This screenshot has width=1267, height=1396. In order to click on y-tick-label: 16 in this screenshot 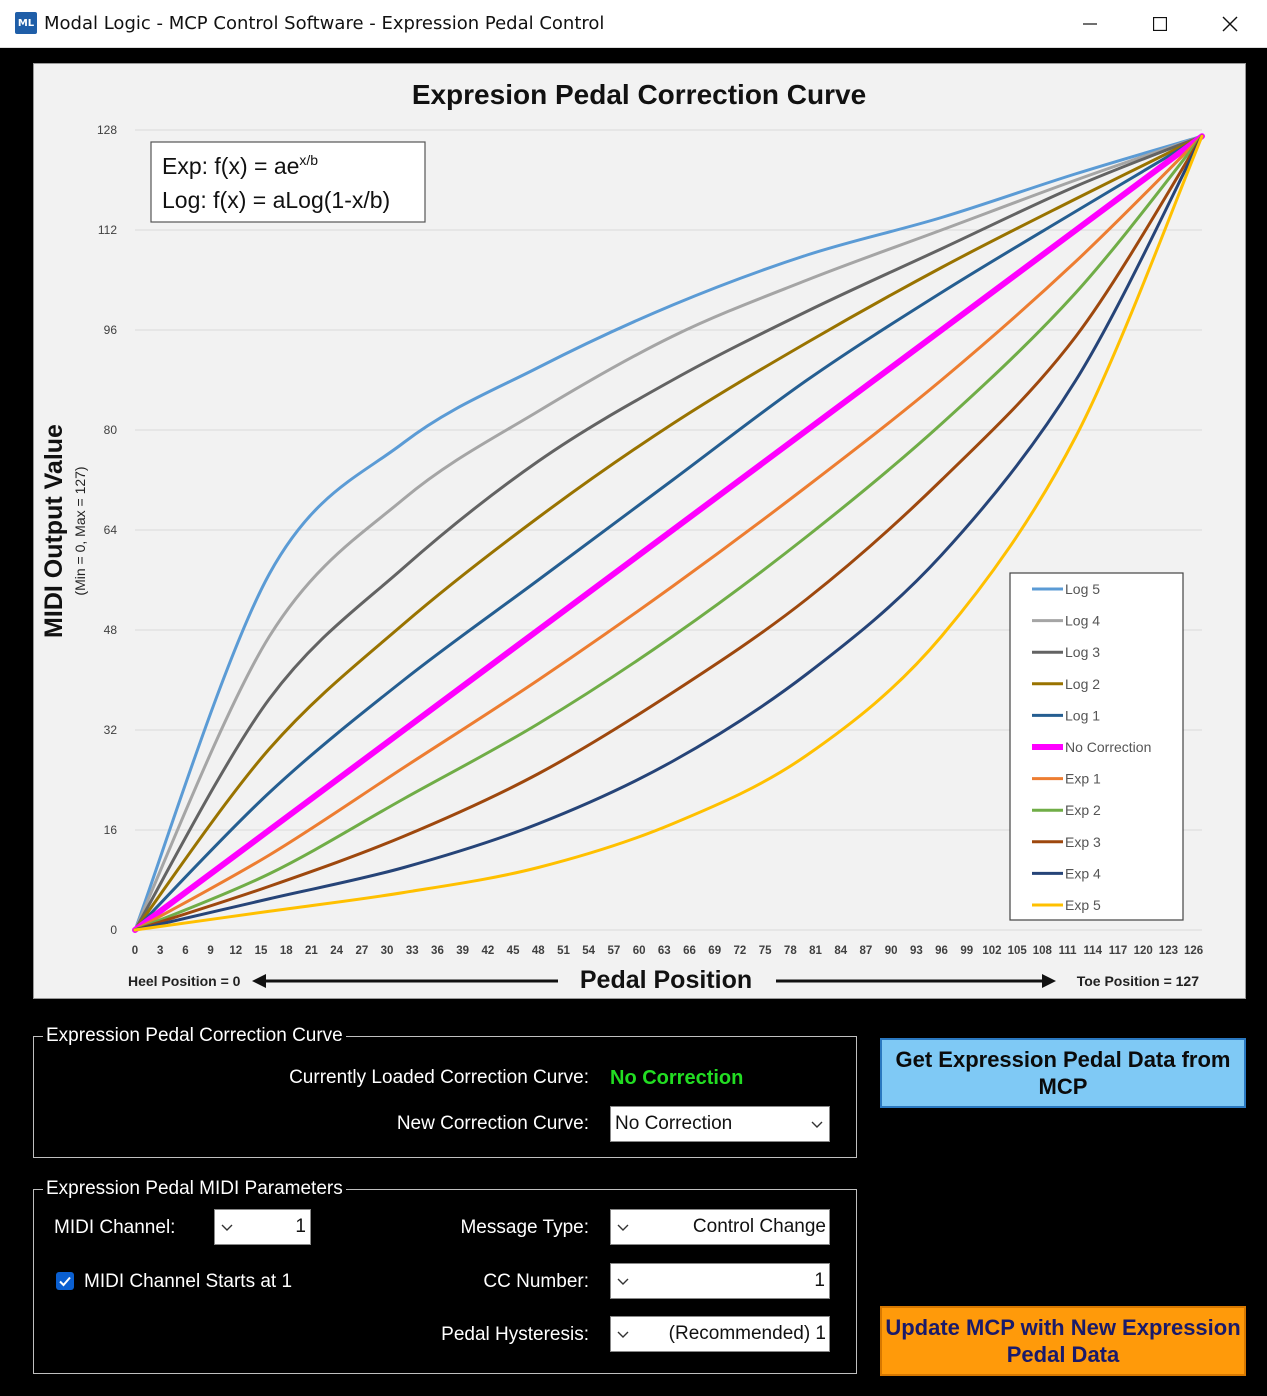, I will do `click(111, 830)`.